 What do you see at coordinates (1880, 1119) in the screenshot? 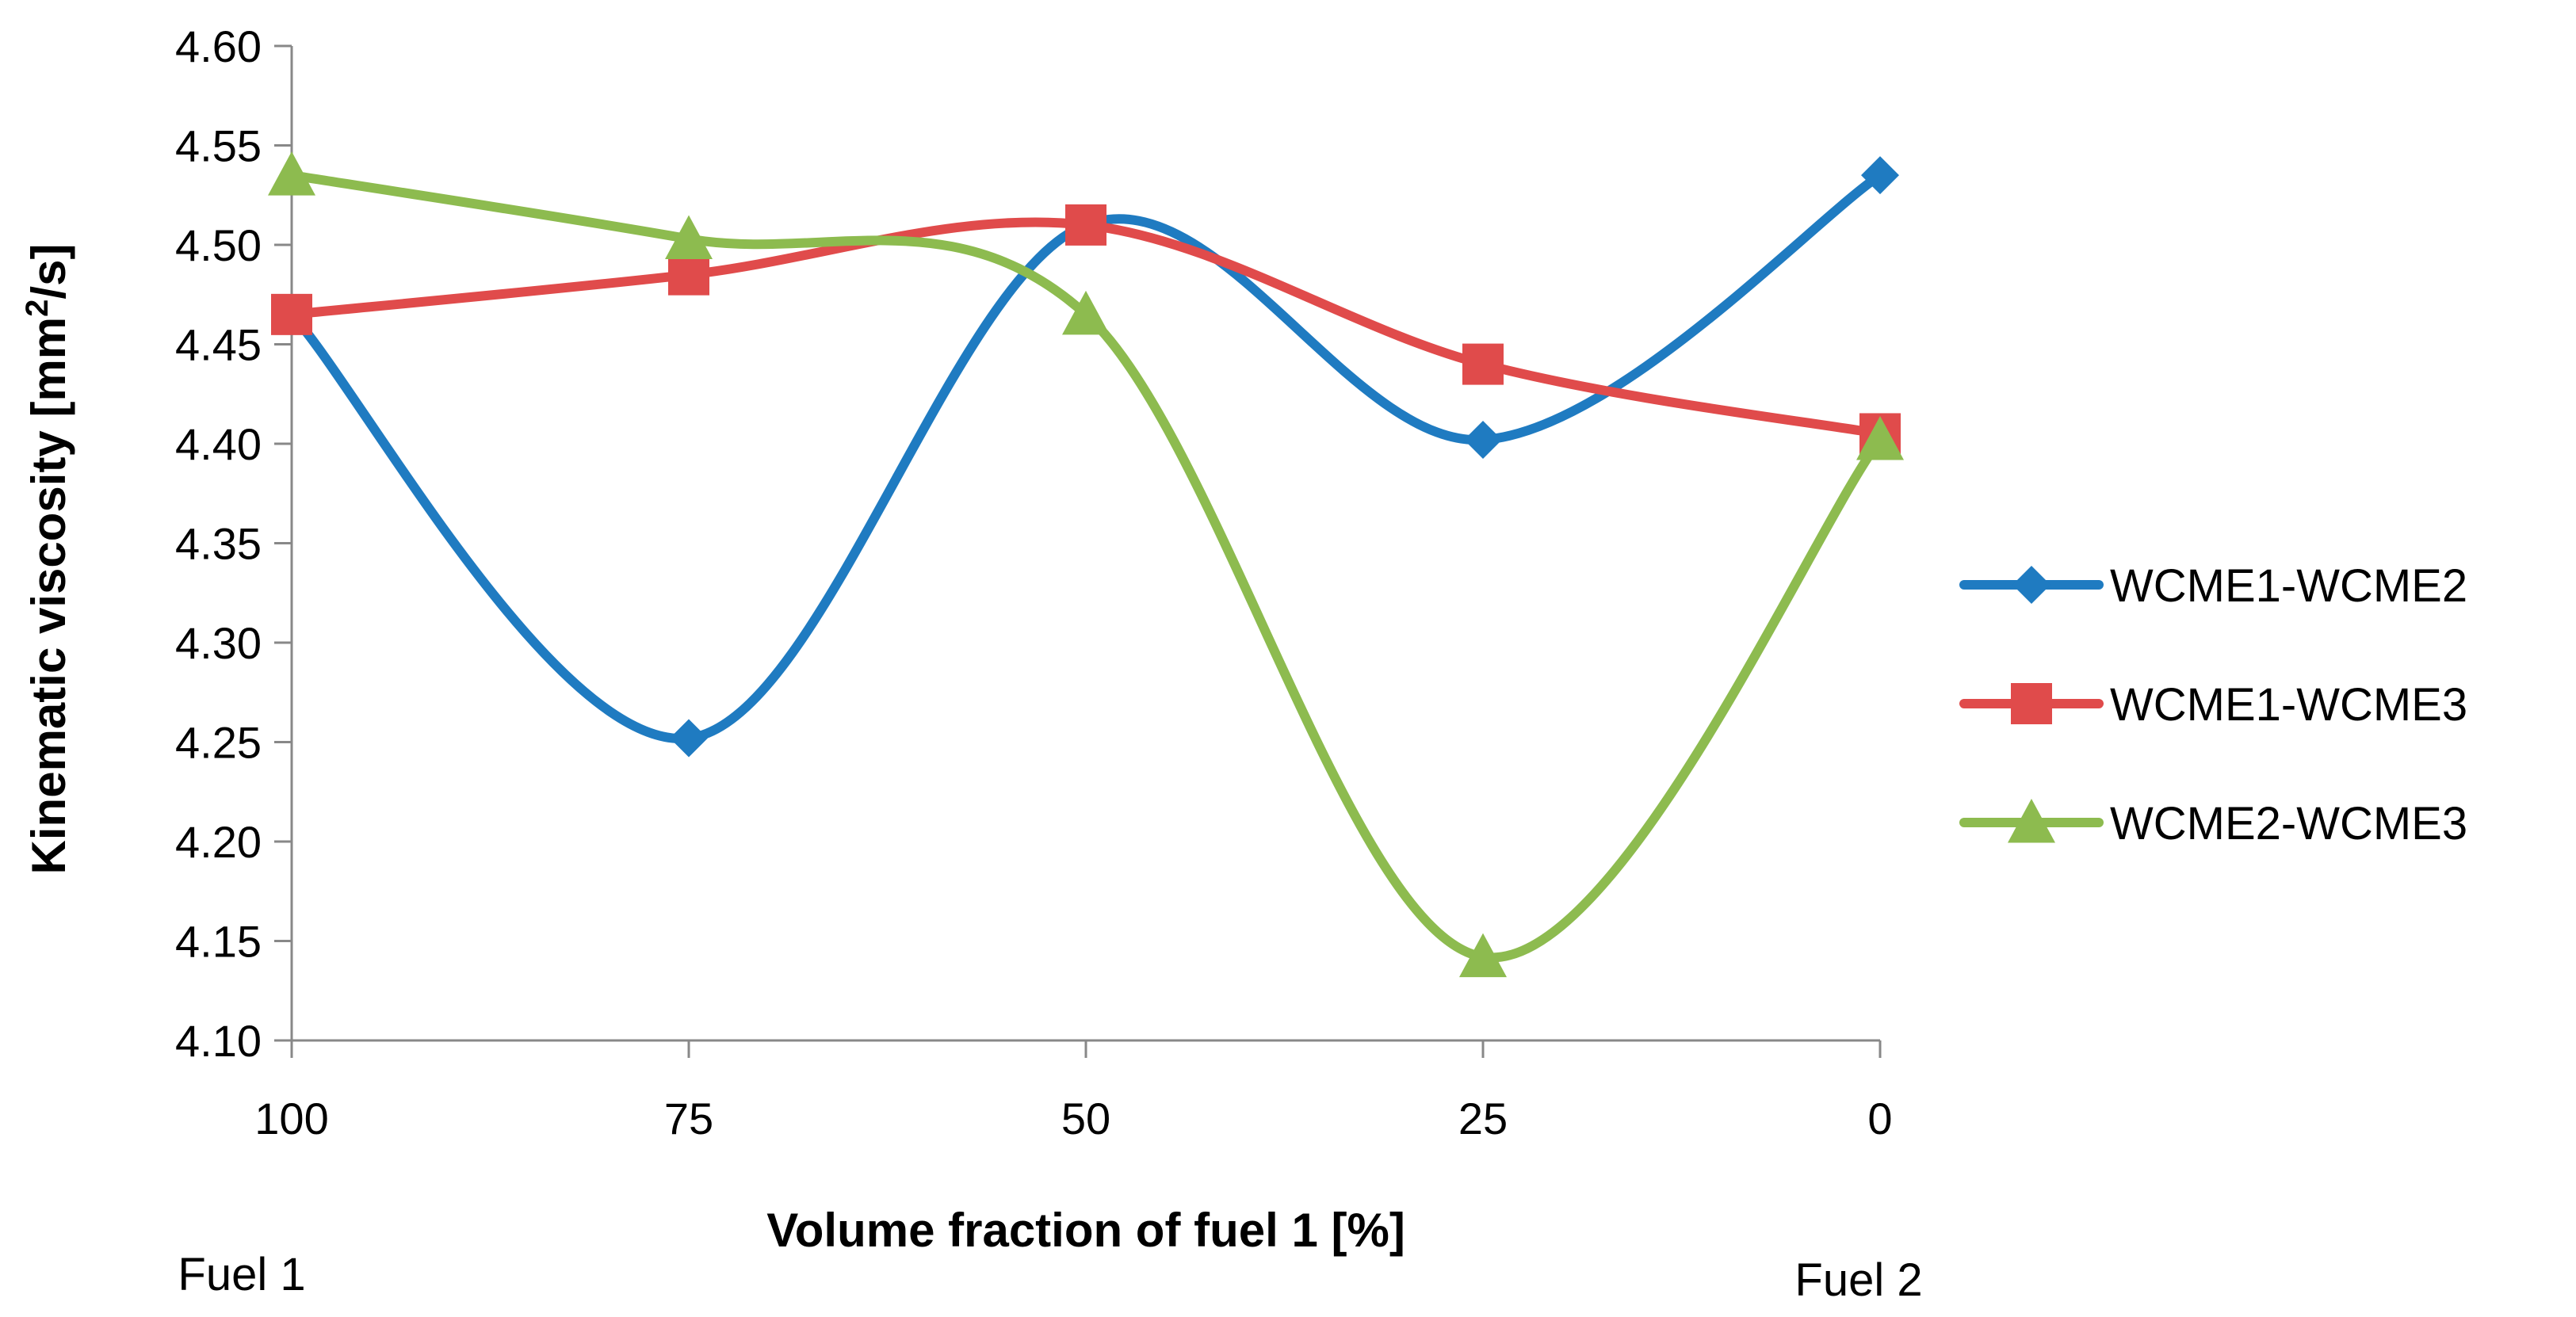
I see `x-tick-label: 0` at bounding box center [1880, 1119].